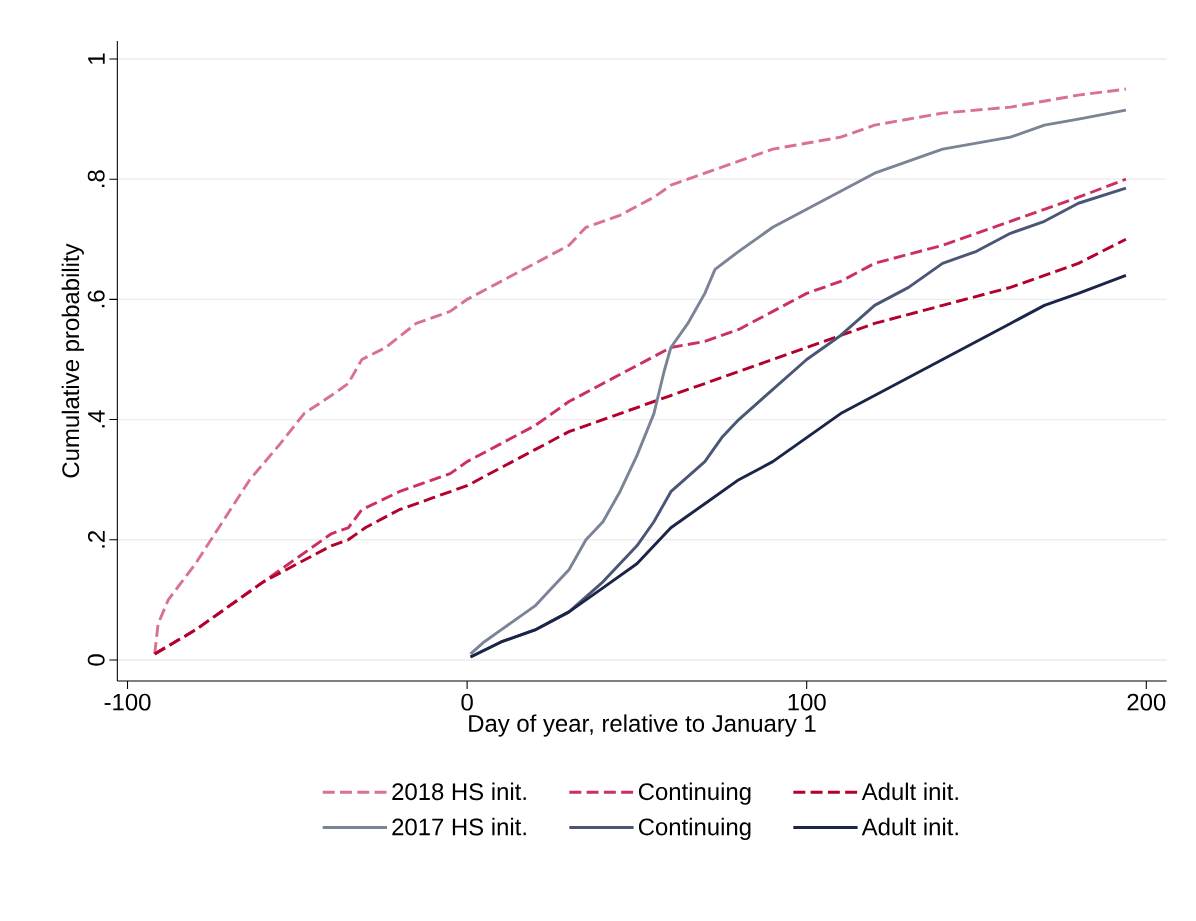  I want to click on x-axis-title: Day of year, relative to January 1, so click(642, 725).